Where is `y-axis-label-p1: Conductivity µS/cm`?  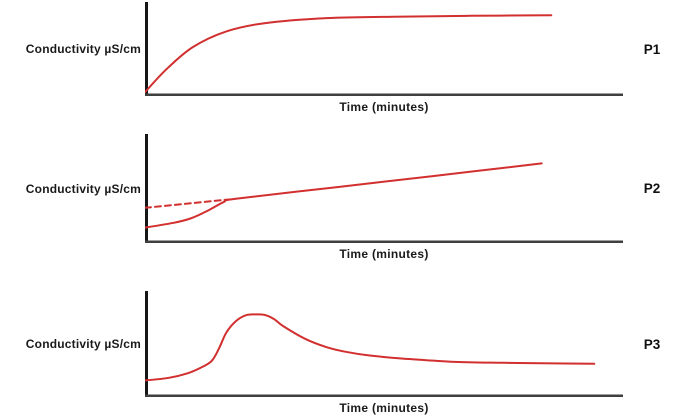
y-axis-label-p1: Conductivity µS/cm is located at coordinates (83, 49).